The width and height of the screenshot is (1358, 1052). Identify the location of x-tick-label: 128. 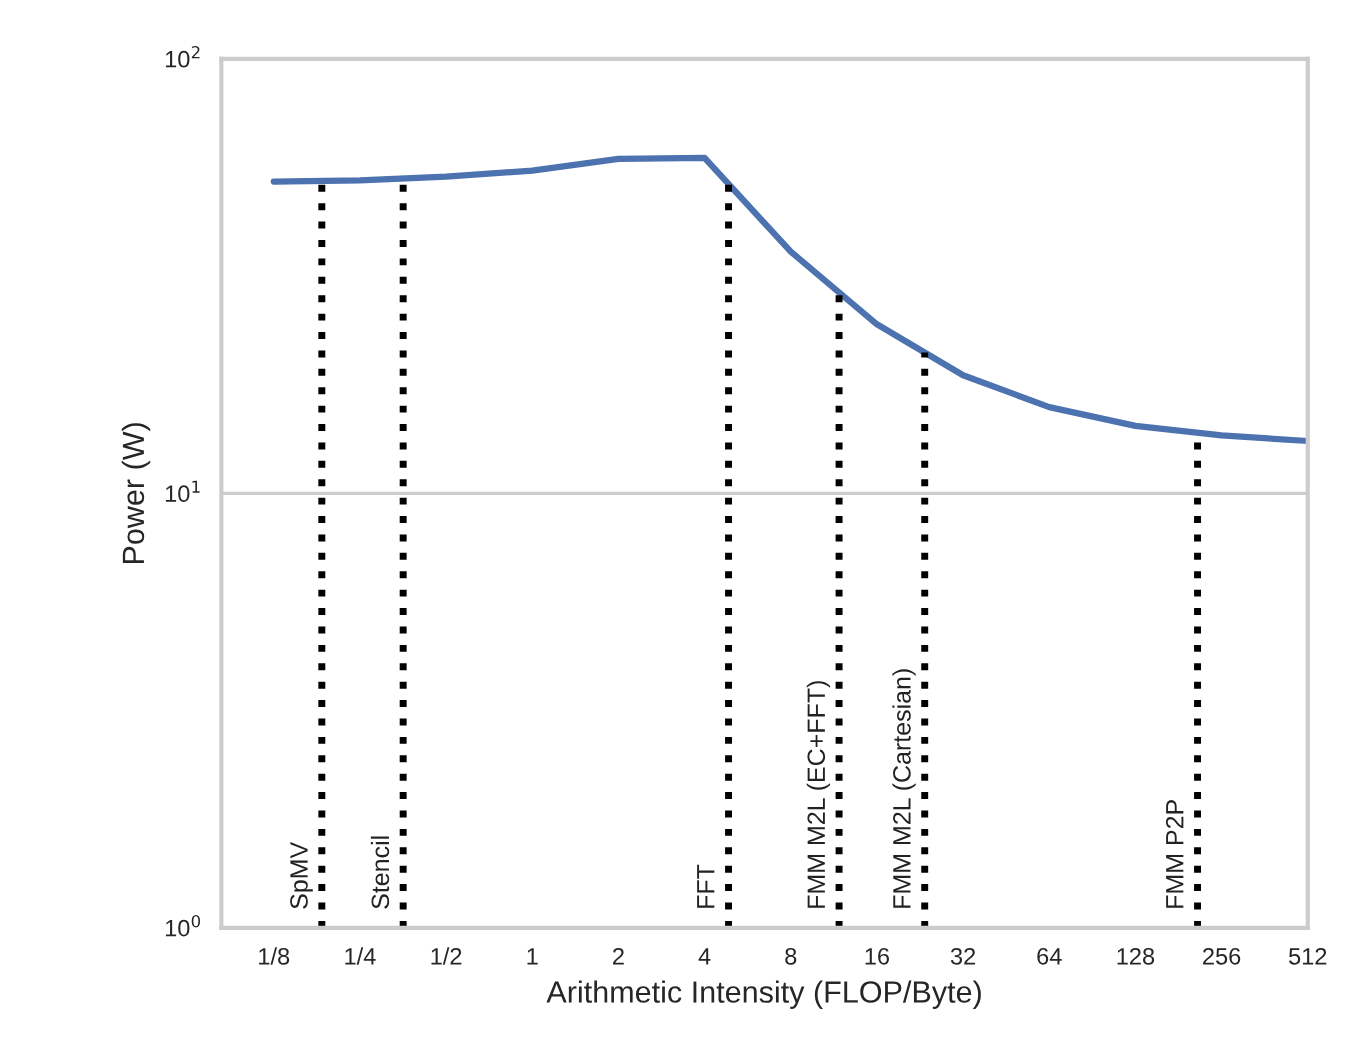
(1136, 956).